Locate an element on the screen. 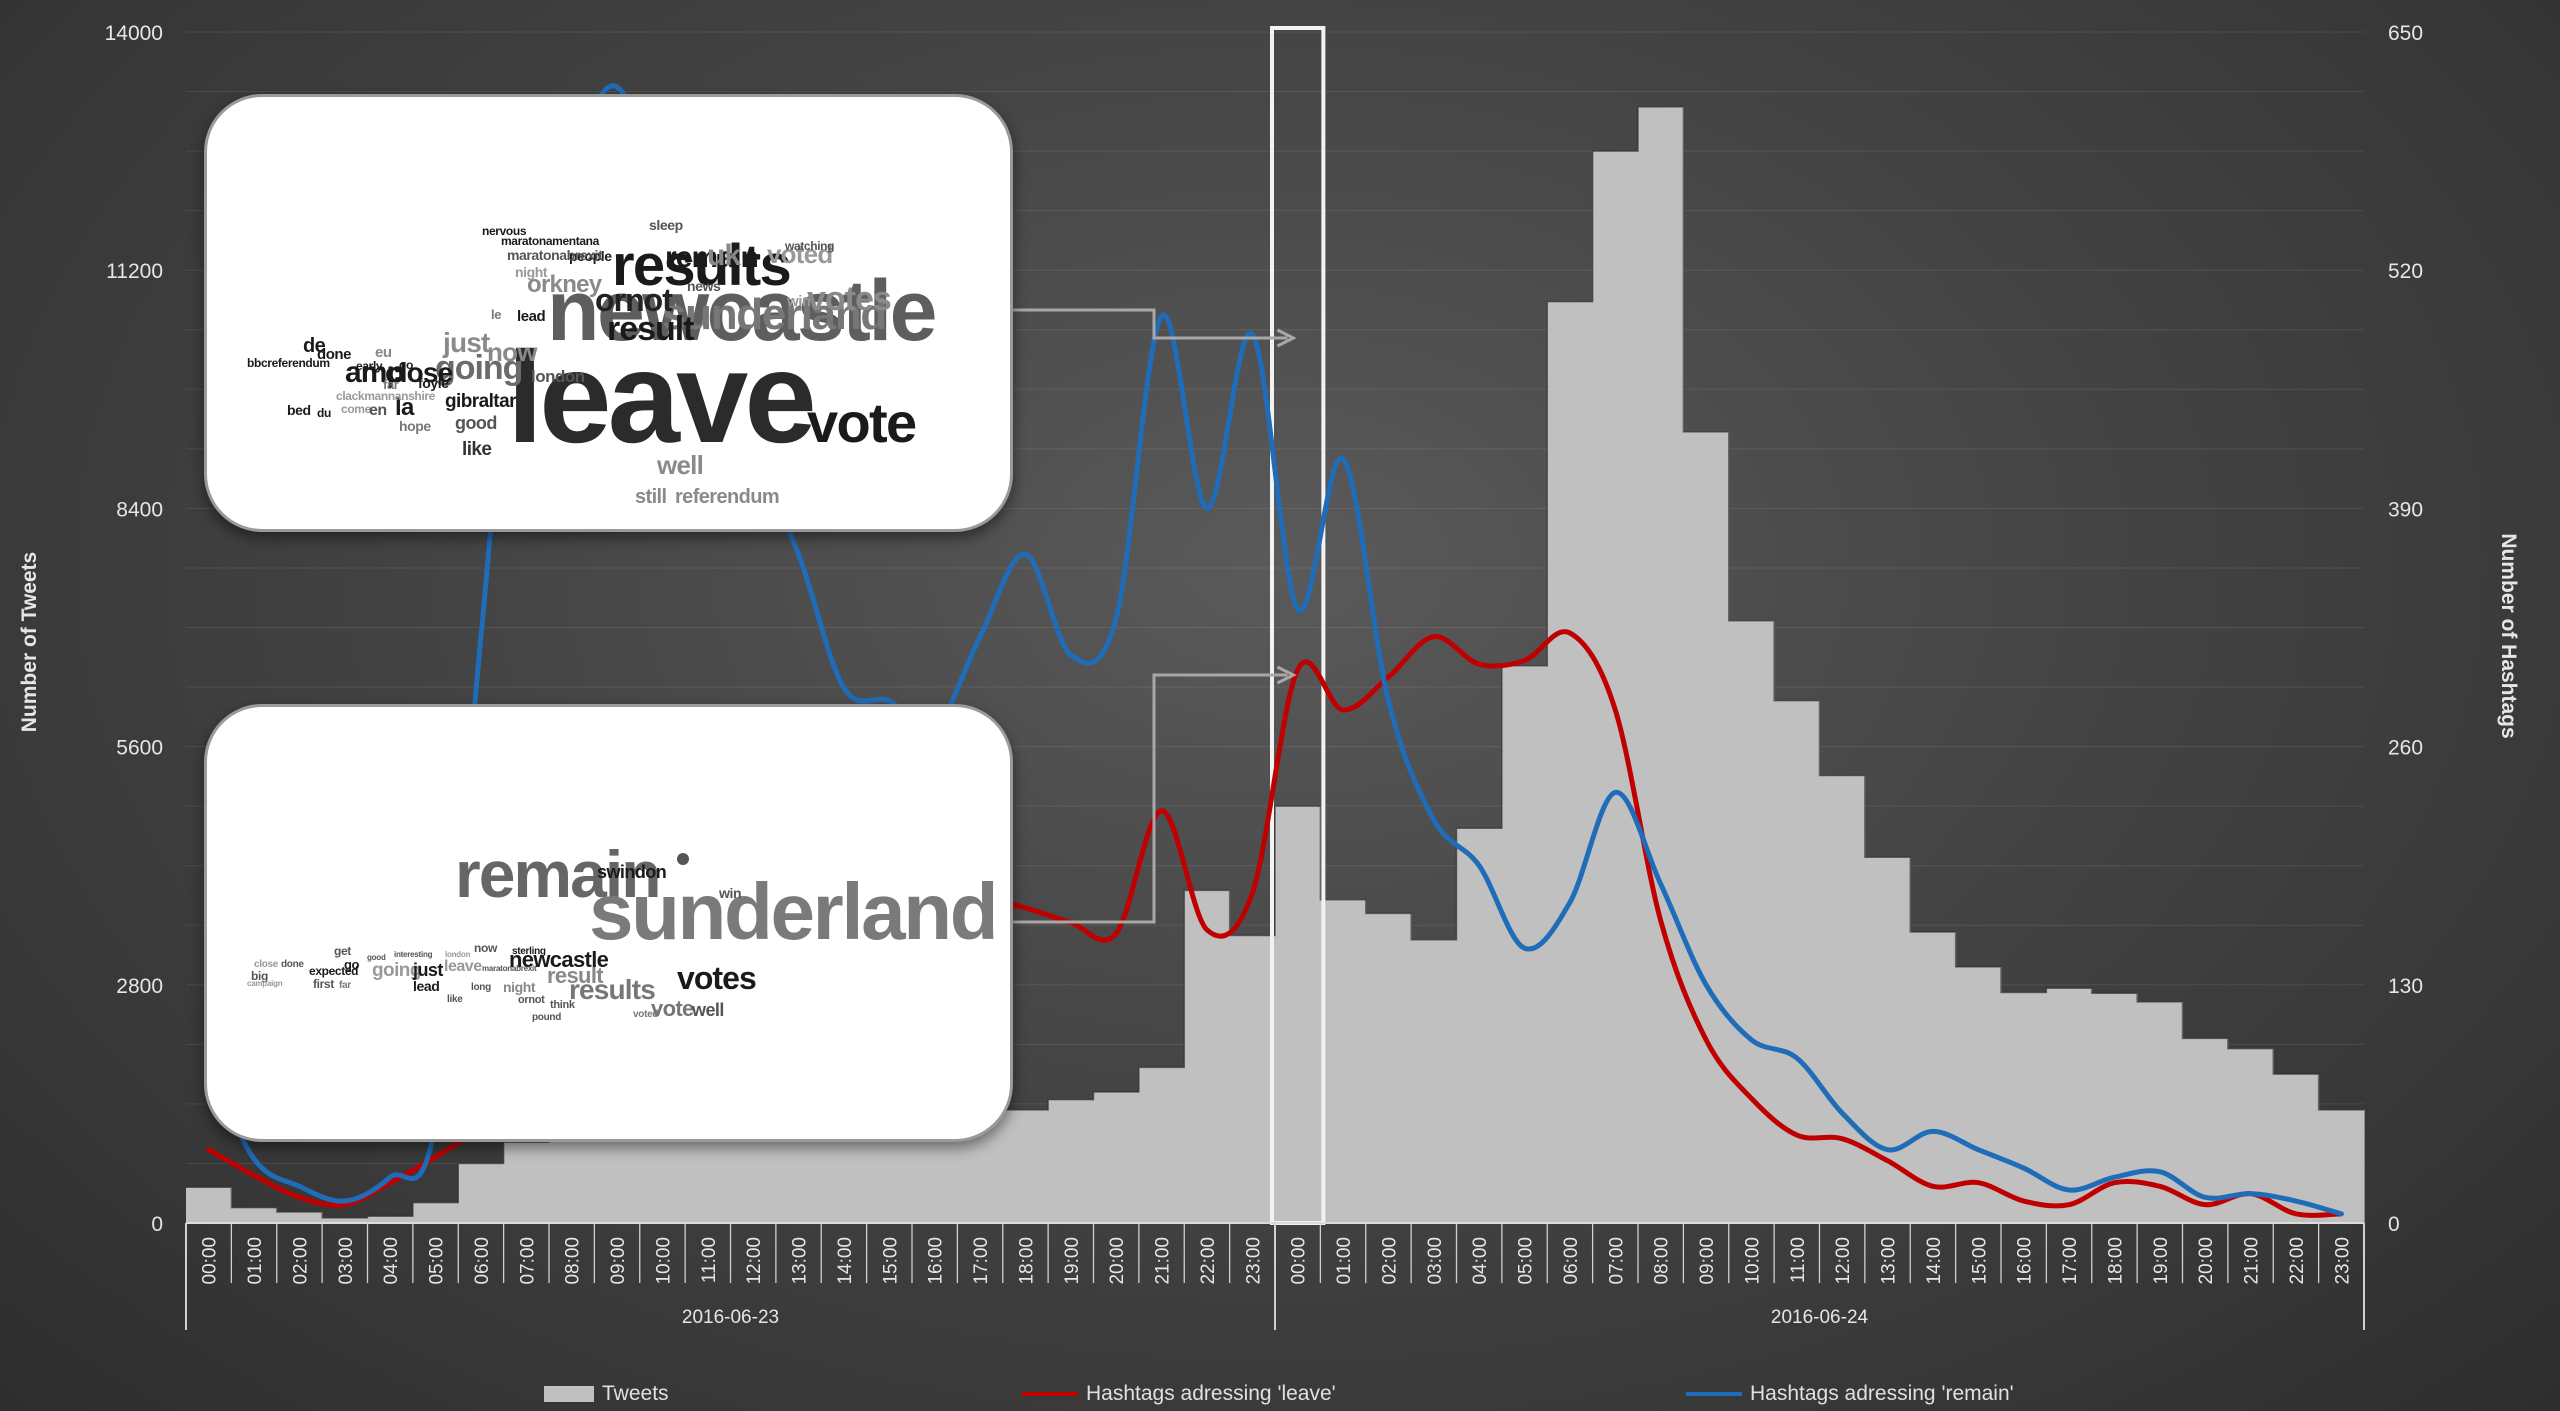 This screenshot has width=2560, height=1411. wordcloud-word: result is located at coordinates (650, 329).